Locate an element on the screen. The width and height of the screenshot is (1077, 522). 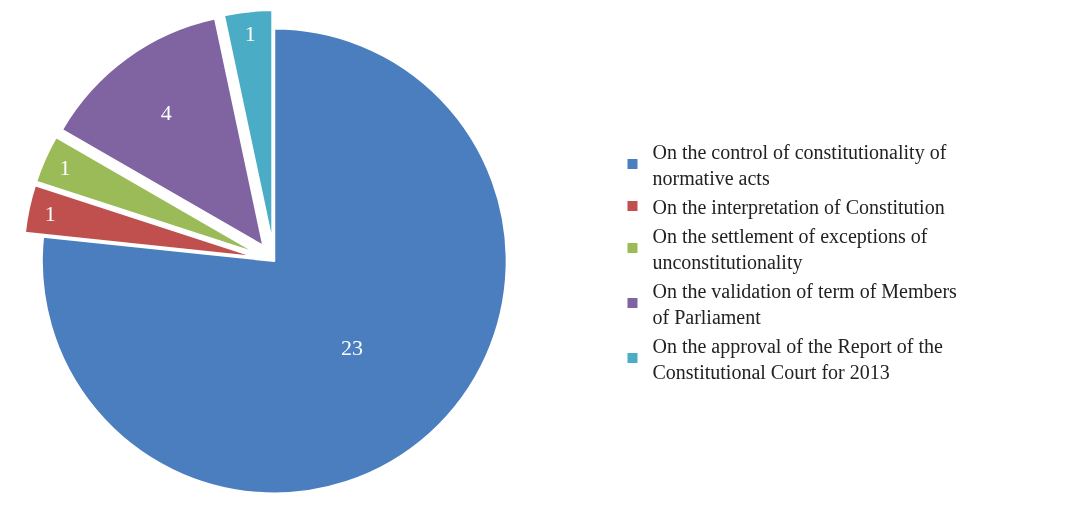
legend-label: On the interpretation of Constitution is located at coordinates (798, 207).